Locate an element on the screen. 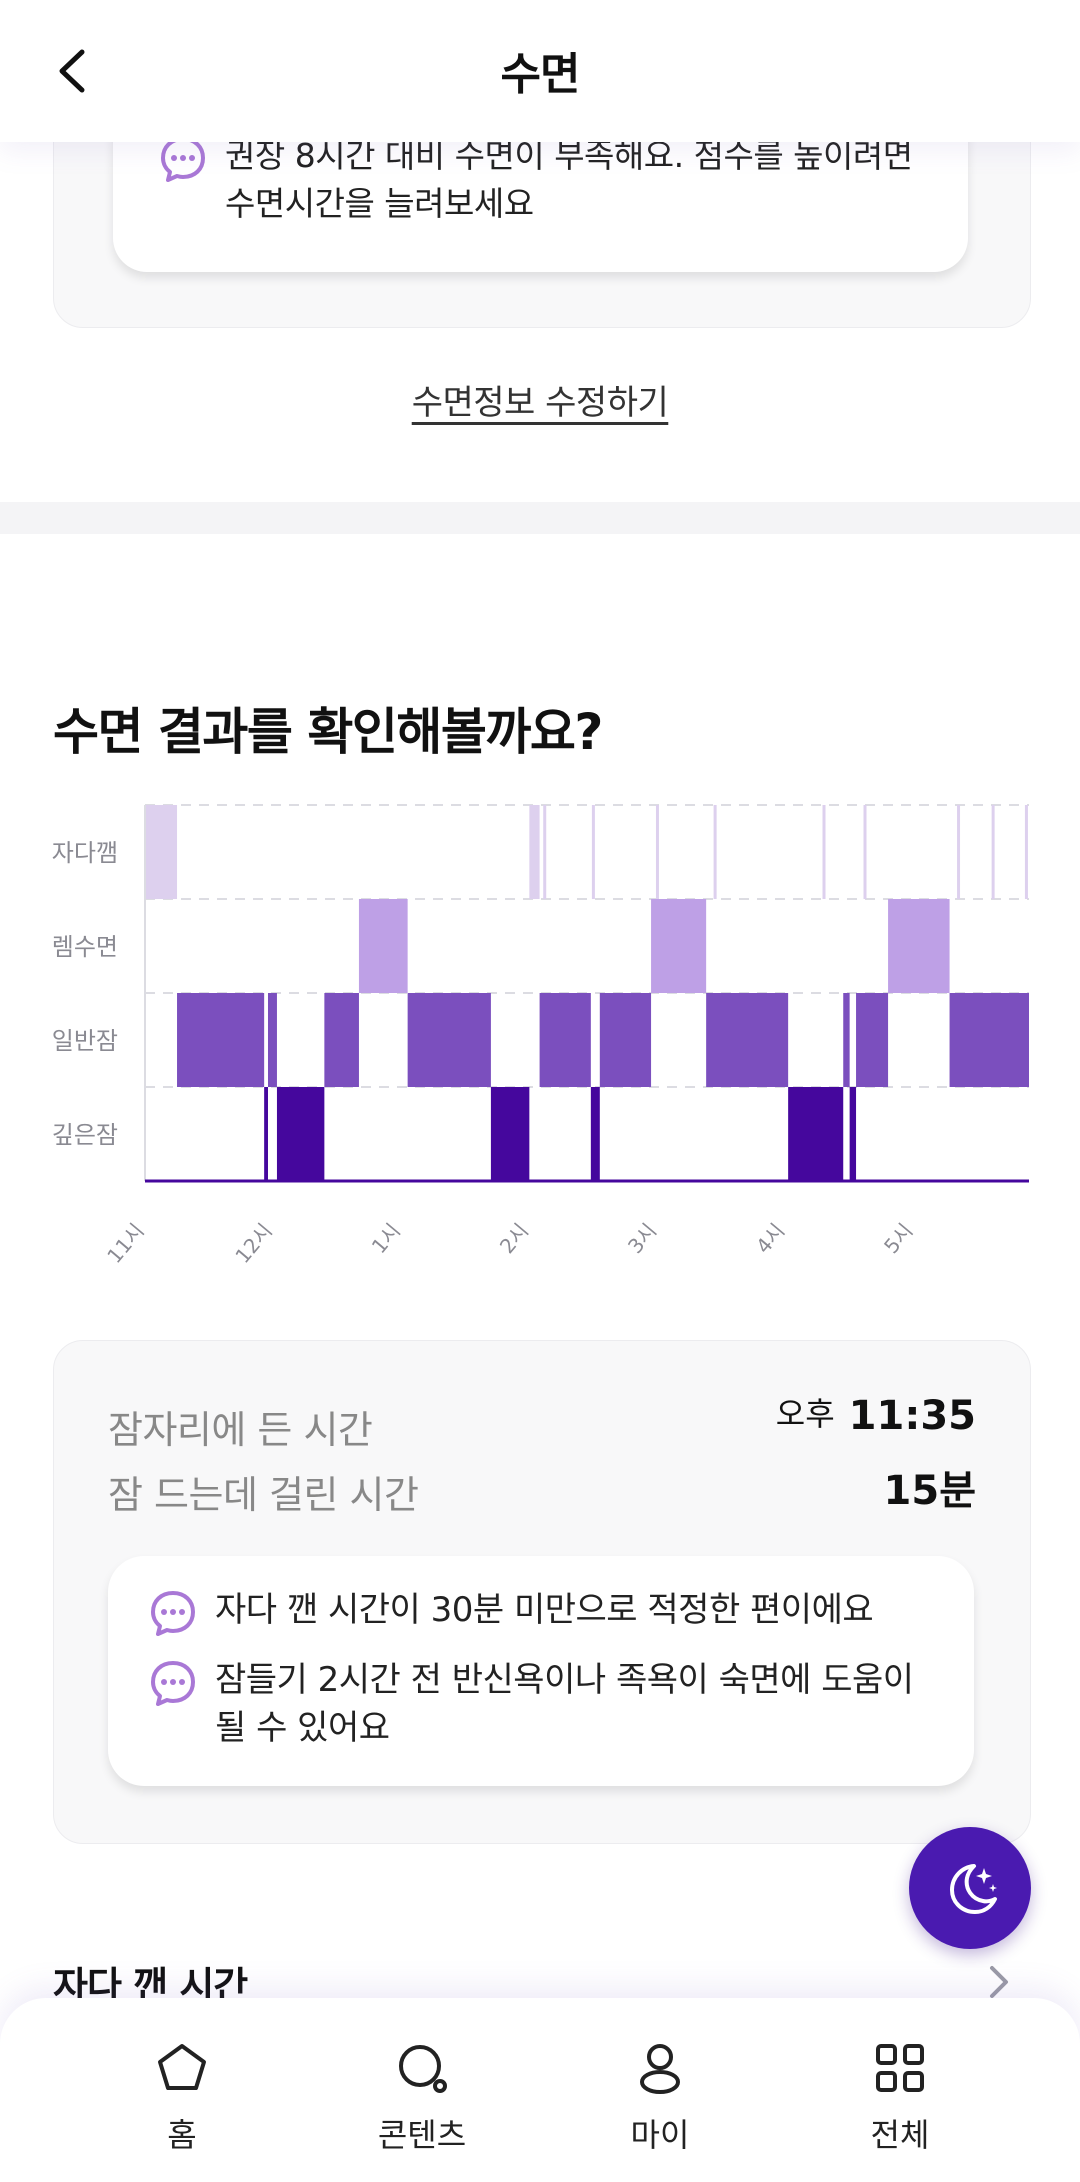 The image size is (1080, 2182). bedtime-label: 잠자리에 든 시간 is located at coordinates (240, 1430).